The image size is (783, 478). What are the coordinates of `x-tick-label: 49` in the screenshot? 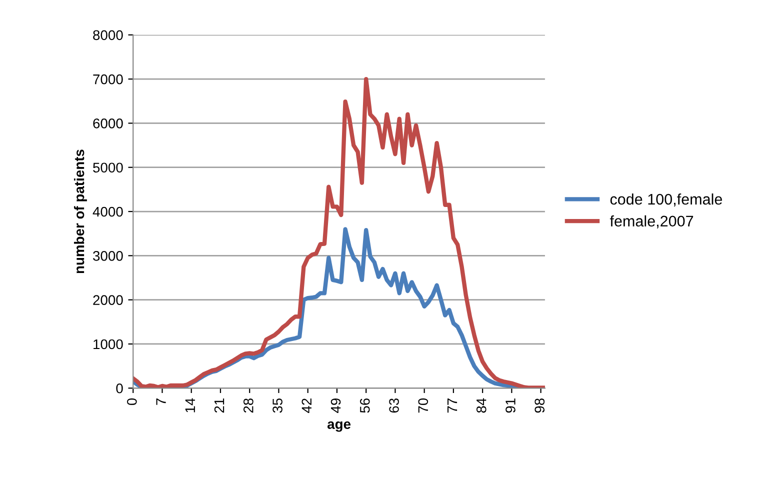 It's located at (335, 405).